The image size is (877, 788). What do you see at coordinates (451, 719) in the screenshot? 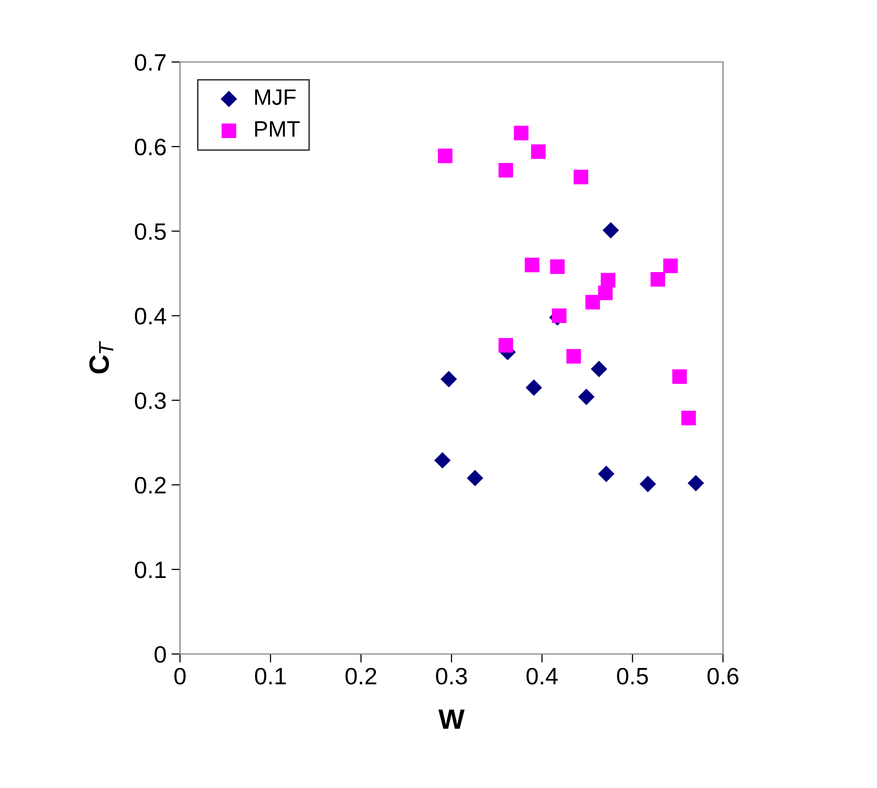
I see `x-axis-title: W` at bounding box center [451, 719].